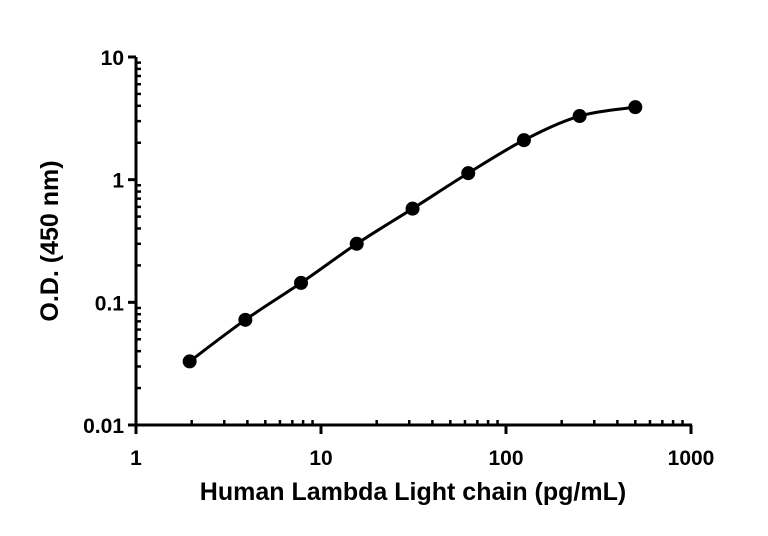 The height and width of the screenshot is (536, 768). What do you see at coordinates (505, 458) in the screenshot?
I see `x-tick-label: 100` at bounding box center [505, 458].